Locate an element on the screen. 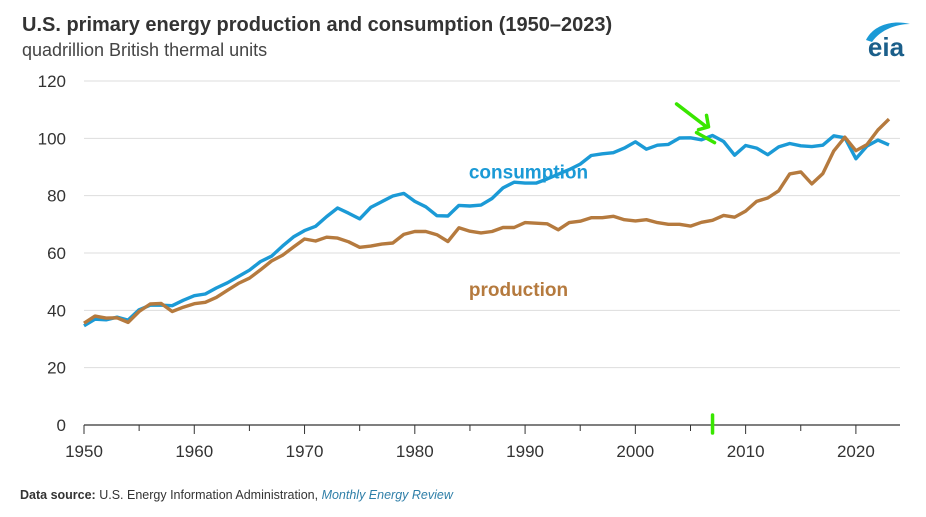 This screenshot has width=926, height=517. x-tick-label: 1960 is located at coordinates (194, 451).